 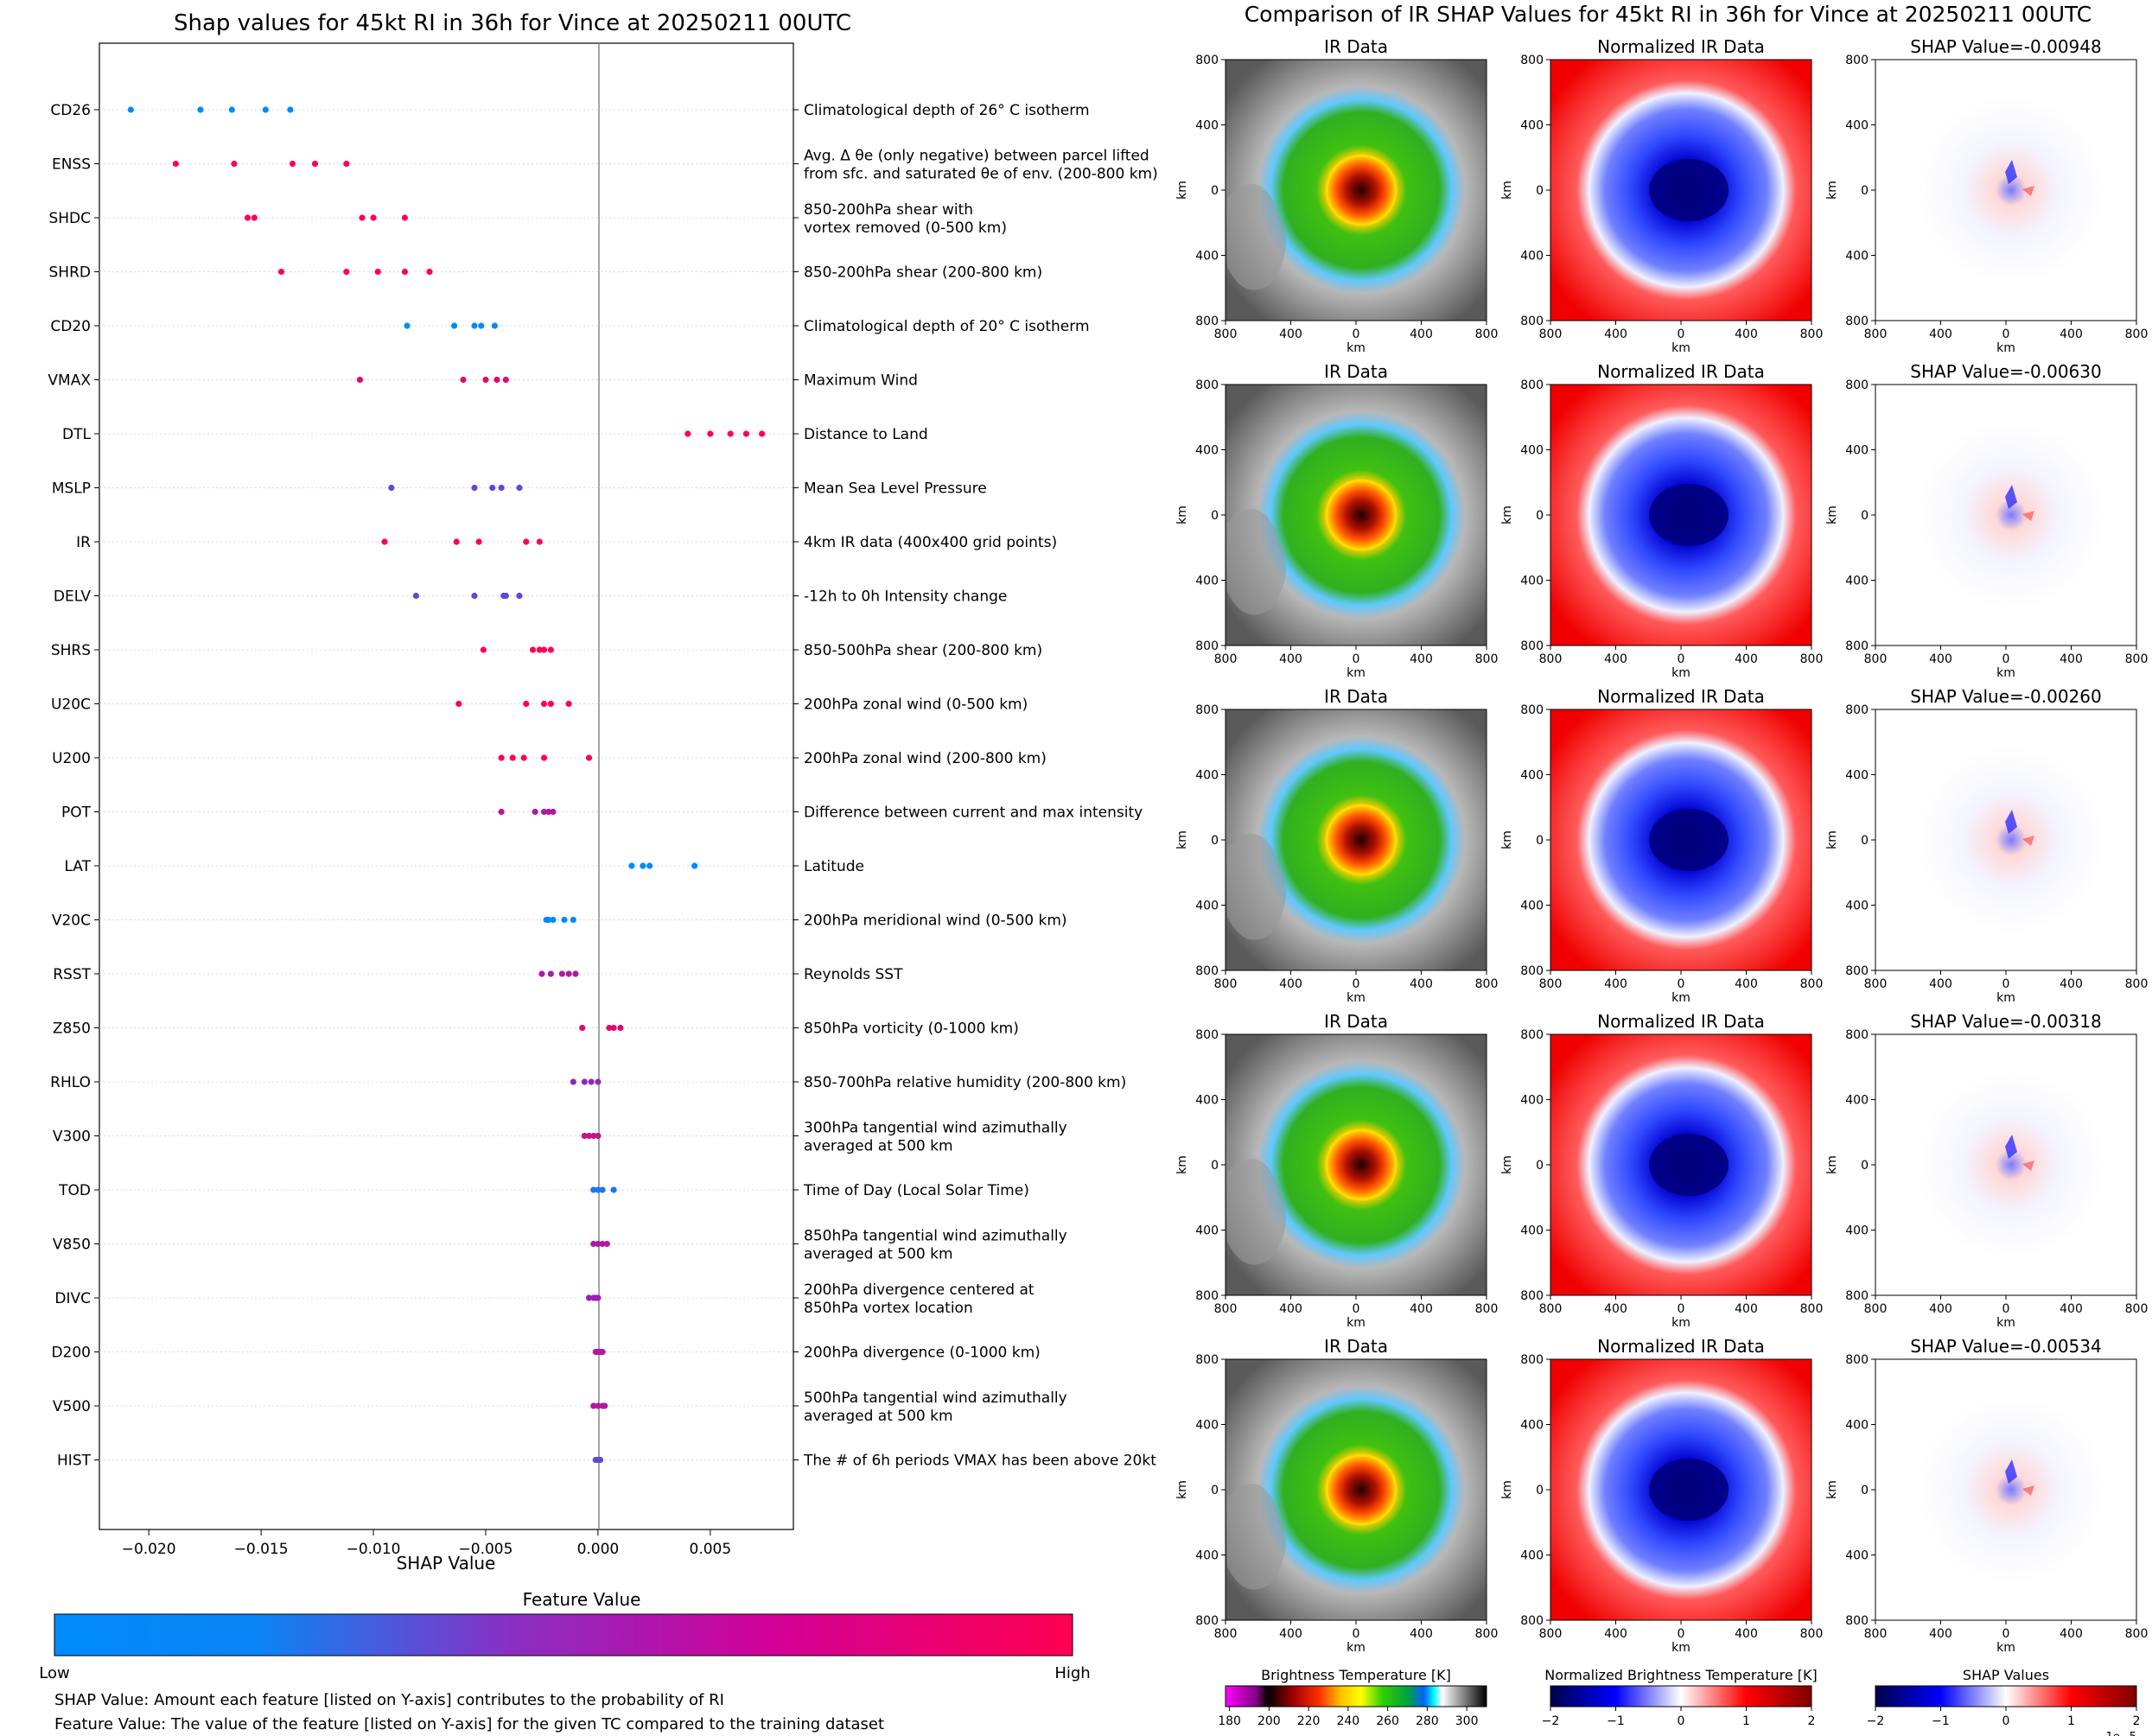 What do you see at coordinates (1941, 1721) in the screenshot?
I see `colorbar-tick-label: −1` at bounding box center [1941, 1721].